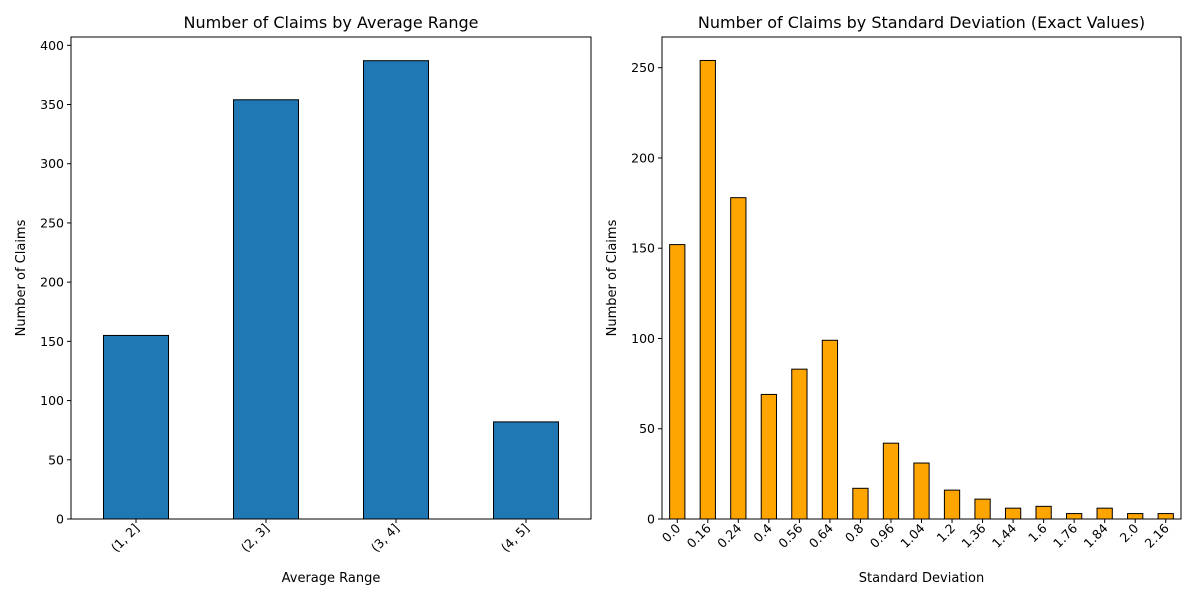  Describe the element at coordinates (52, 104) in the screenshot. I see `y-tick-label-7: 350` at that location.